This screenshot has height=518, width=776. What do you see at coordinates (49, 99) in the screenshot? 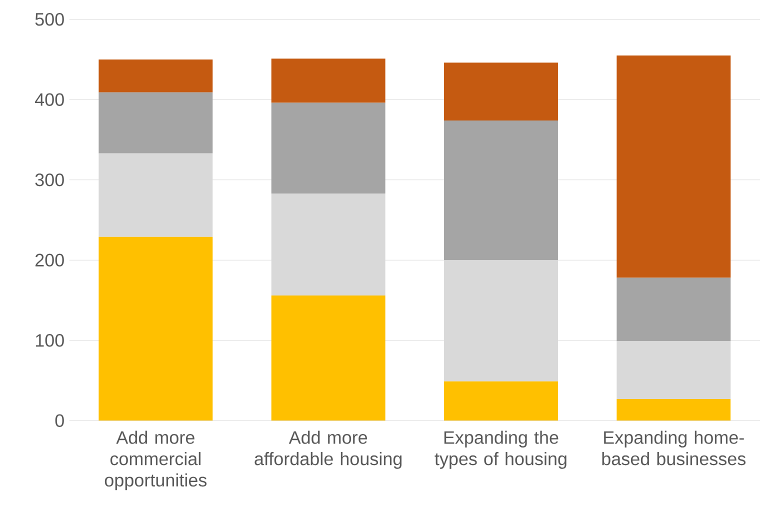
I see `y-tick-label: 400` at bounding box center [49, 99].